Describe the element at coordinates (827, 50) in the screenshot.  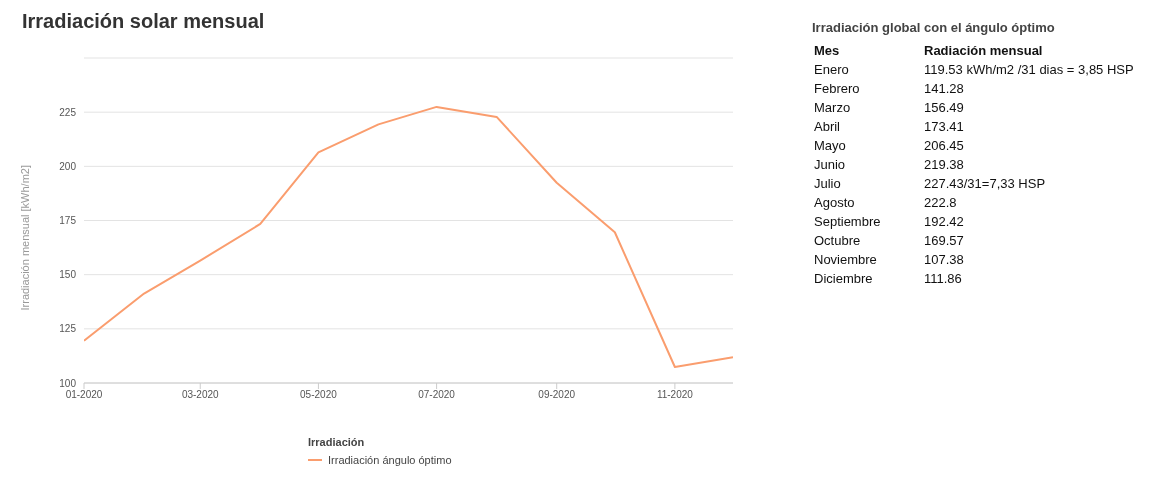
I see `text: Mes` at that location.